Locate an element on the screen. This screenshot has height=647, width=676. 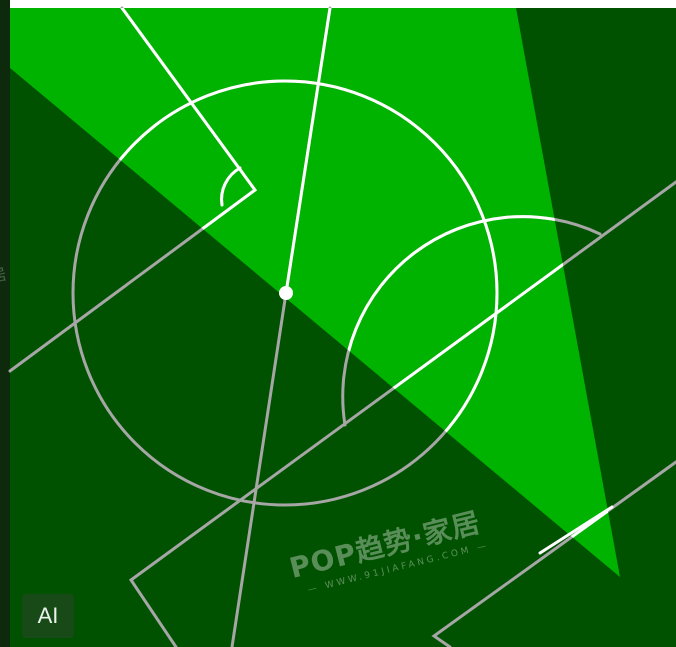
left-border is located at coordinates (5, 323).